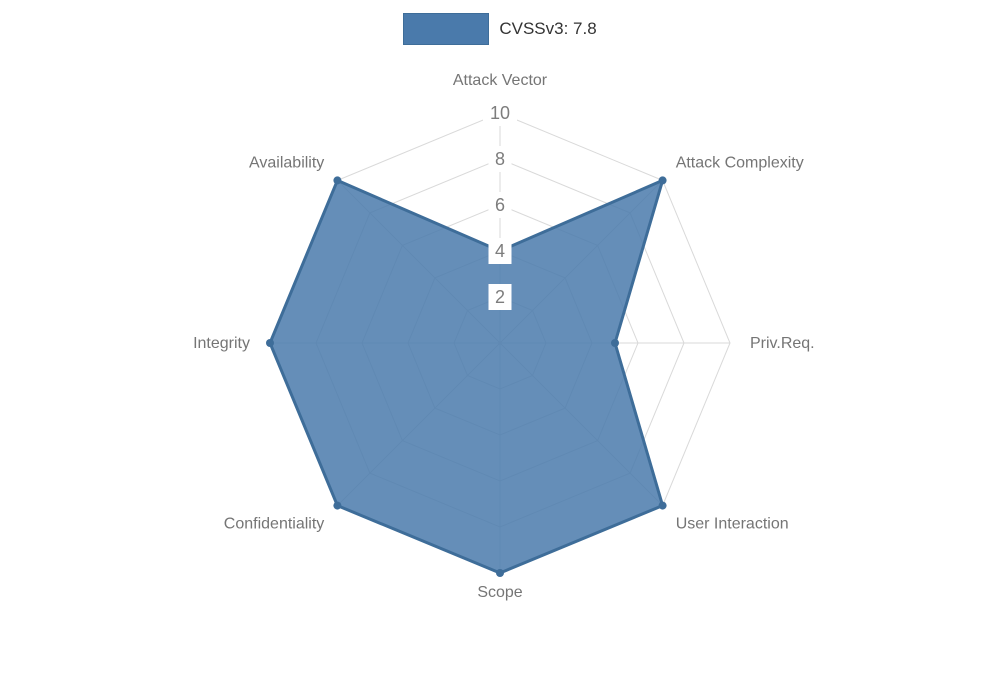 This screenshot has width=1000, height=700. What do you see at coordinates (446, 29) in the screenshot?
I see `legend-swatch` at bounding box center [446, 29].